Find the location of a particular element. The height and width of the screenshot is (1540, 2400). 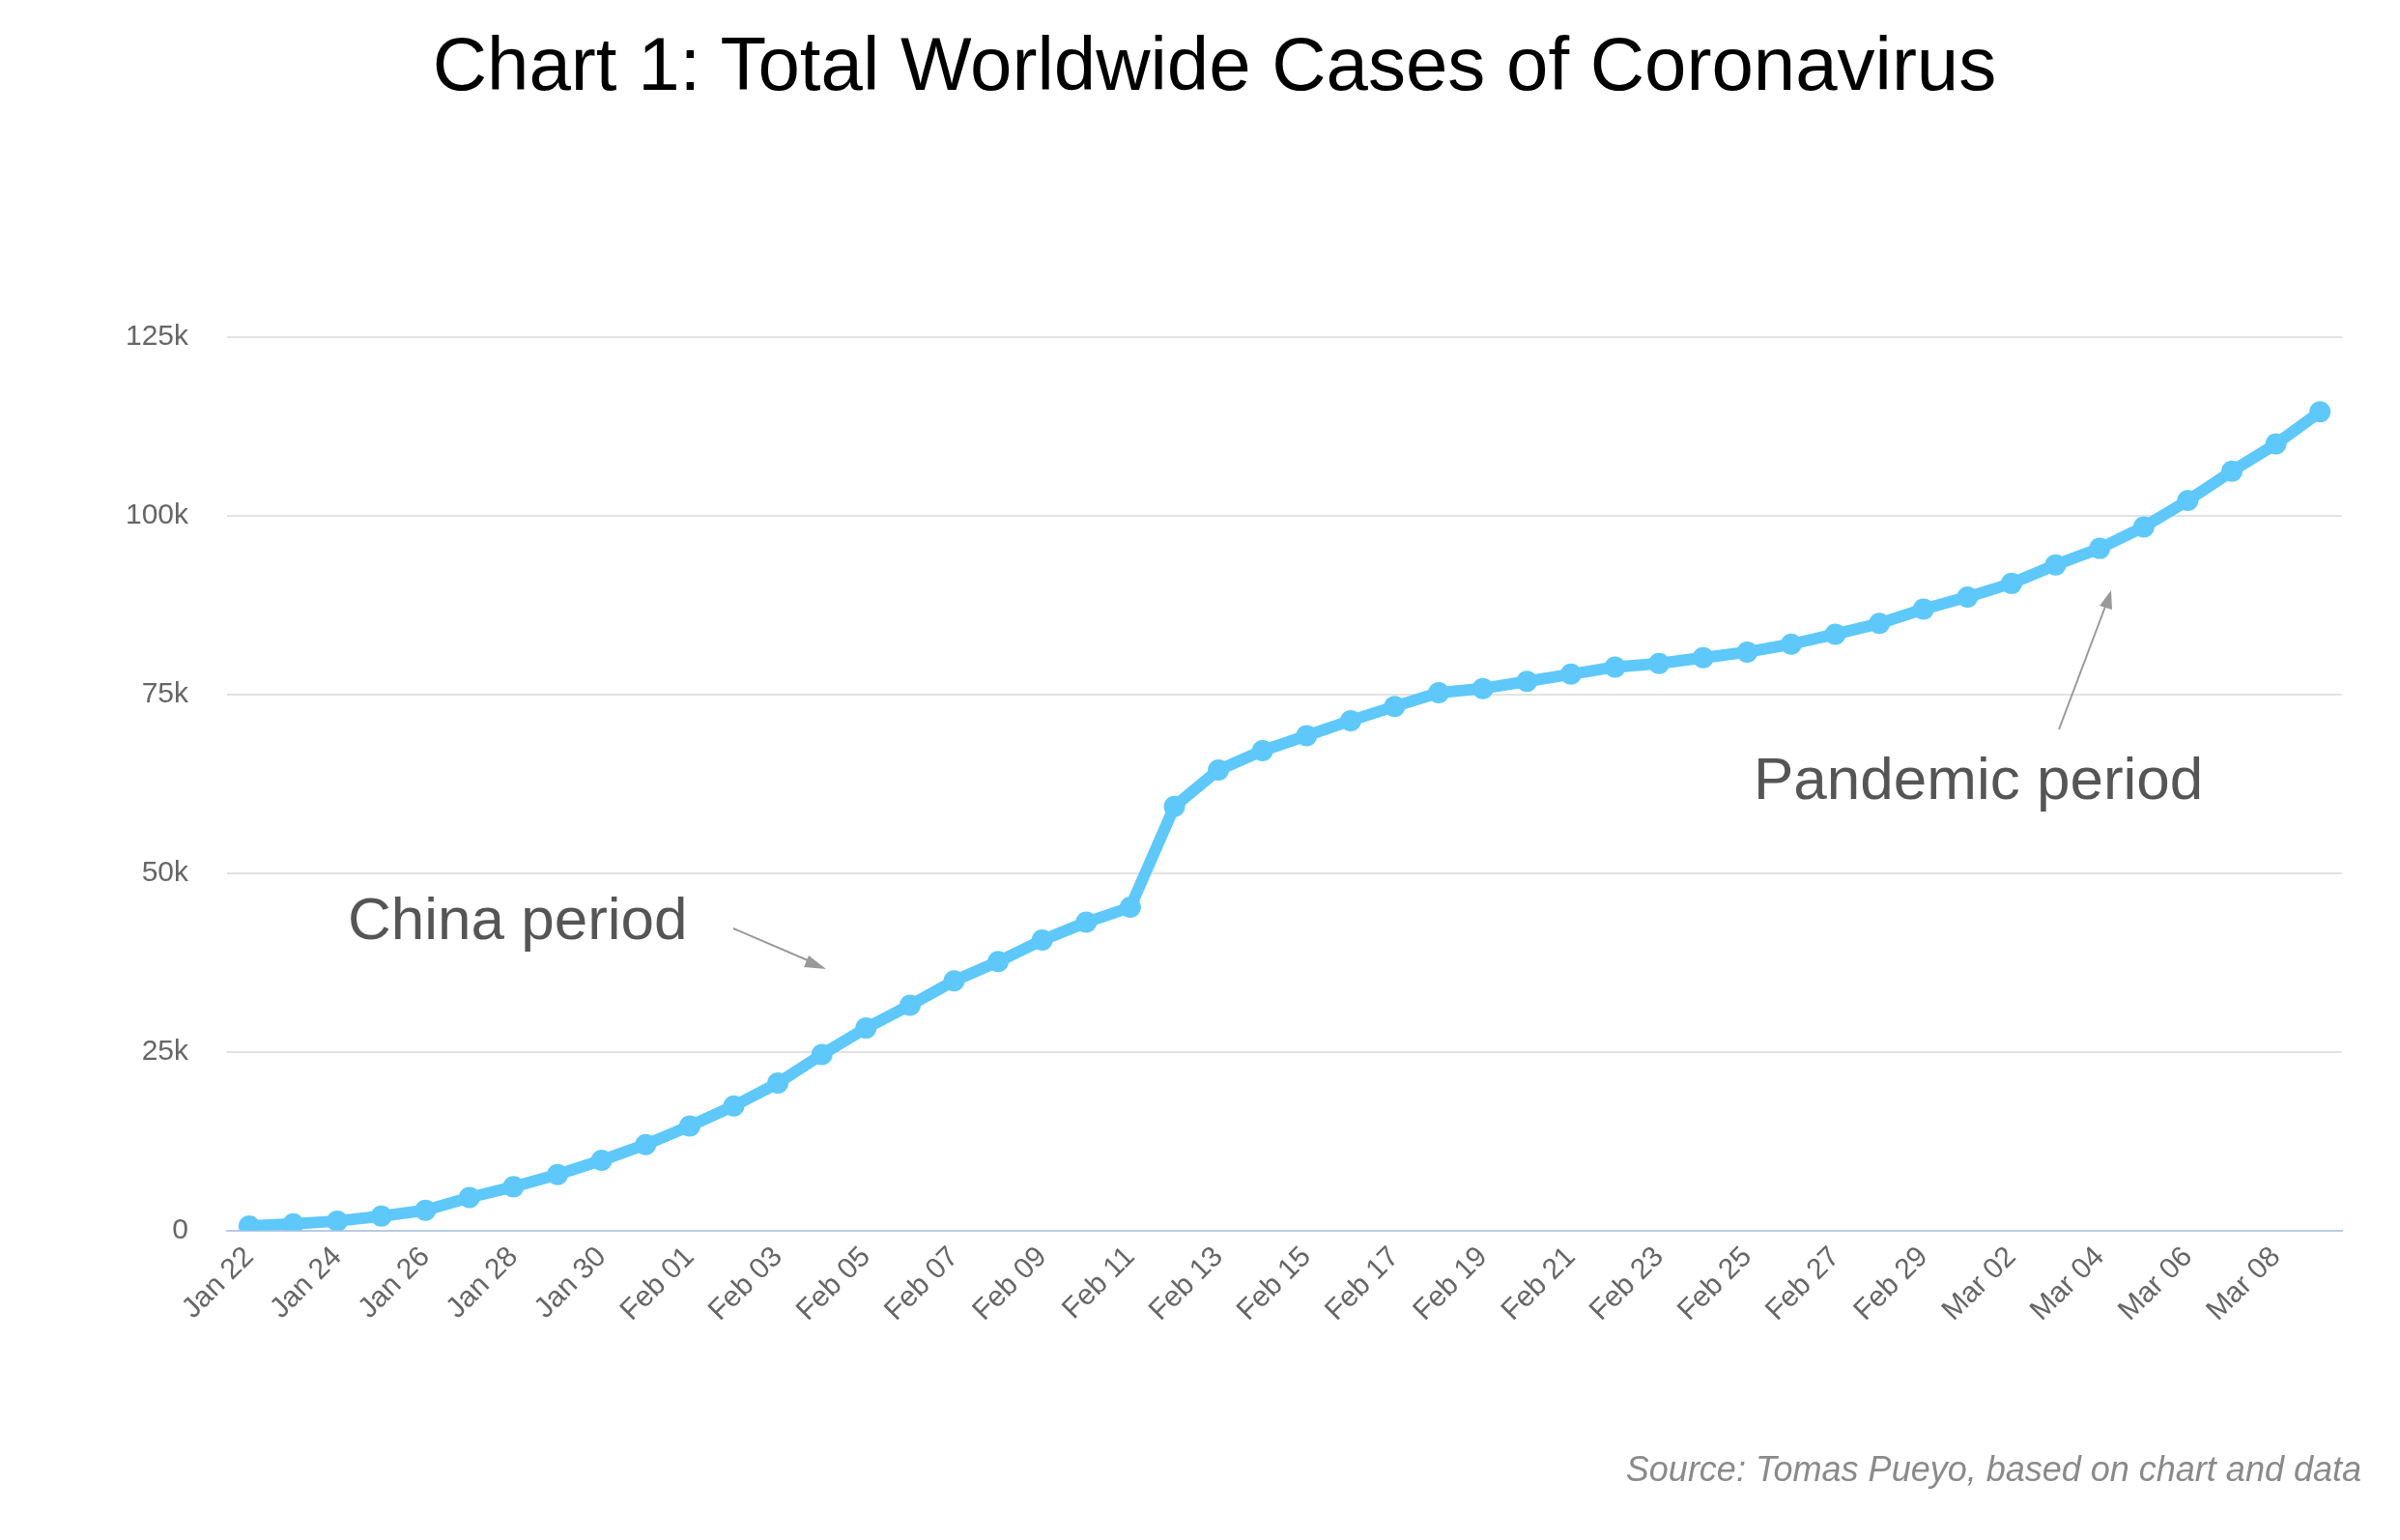

source-note: Source: Tomas Pueyo, based on chart and data is located at coordinates (1993, 1469).